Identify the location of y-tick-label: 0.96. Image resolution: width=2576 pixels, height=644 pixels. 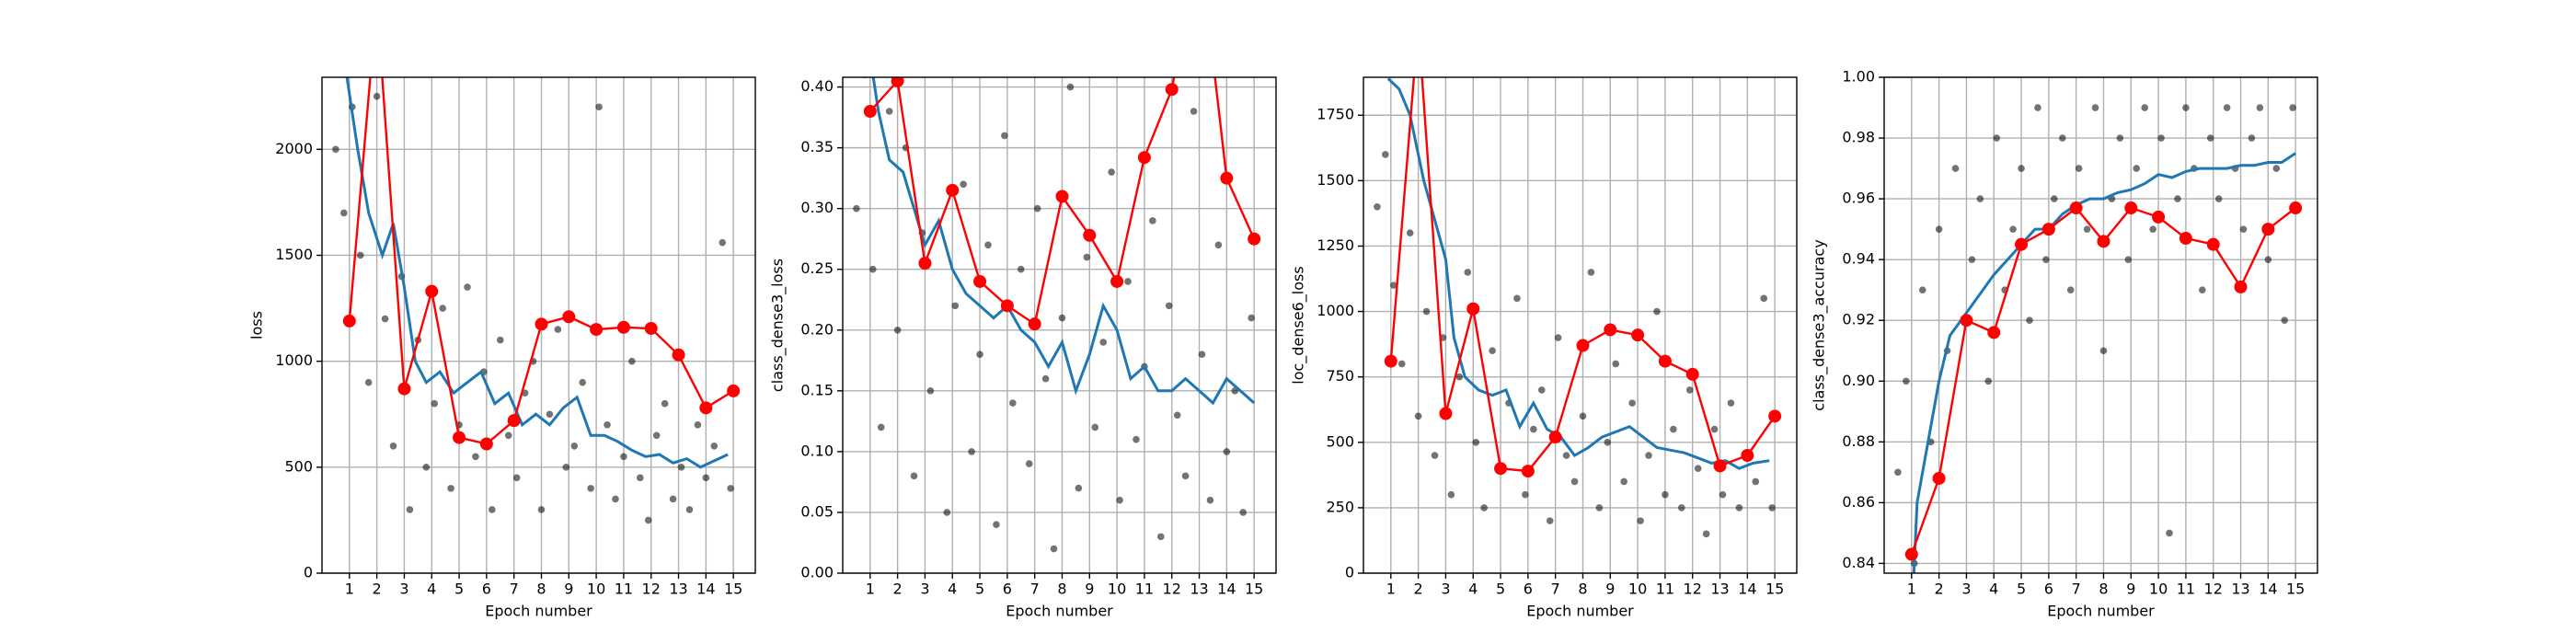
(1858, 198).